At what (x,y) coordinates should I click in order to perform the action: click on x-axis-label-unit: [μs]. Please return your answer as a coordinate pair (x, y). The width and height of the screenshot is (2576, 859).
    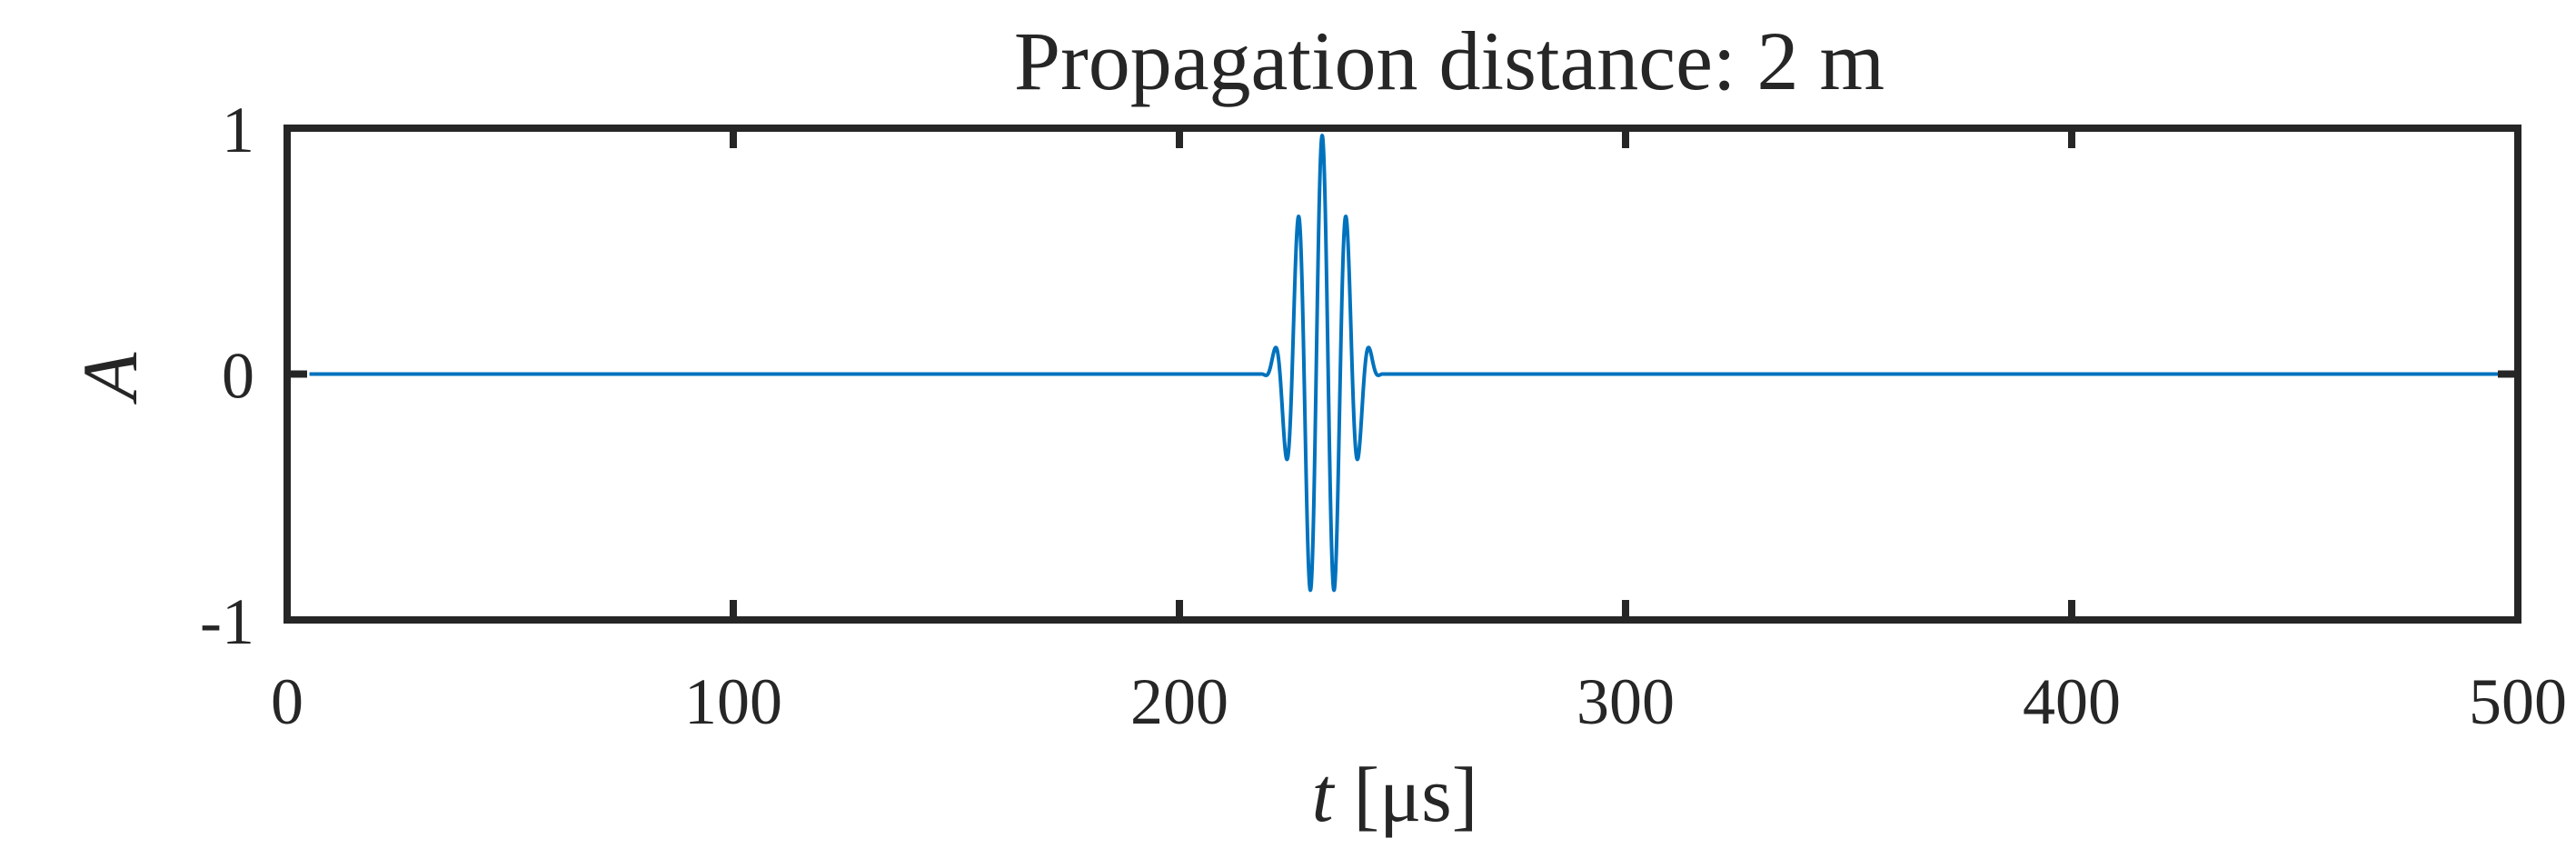
    Looking at the image, I should click on (1416, 794).